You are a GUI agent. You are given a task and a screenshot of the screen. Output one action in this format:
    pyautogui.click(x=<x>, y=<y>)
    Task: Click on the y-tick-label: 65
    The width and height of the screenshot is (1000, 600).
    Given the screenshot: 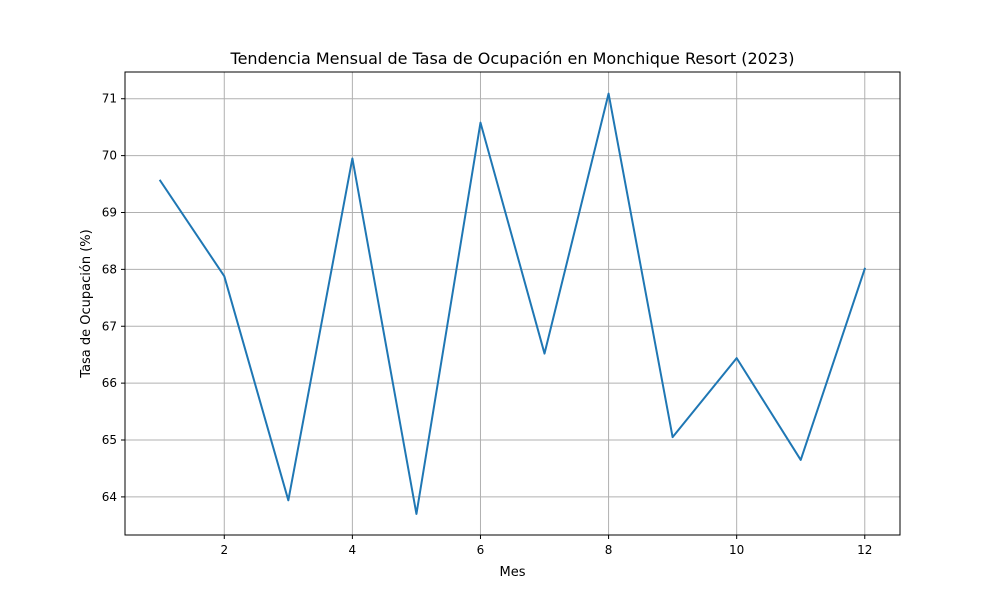 What is the action you would take?
    pyautogui.click(x=109, y=440)
    